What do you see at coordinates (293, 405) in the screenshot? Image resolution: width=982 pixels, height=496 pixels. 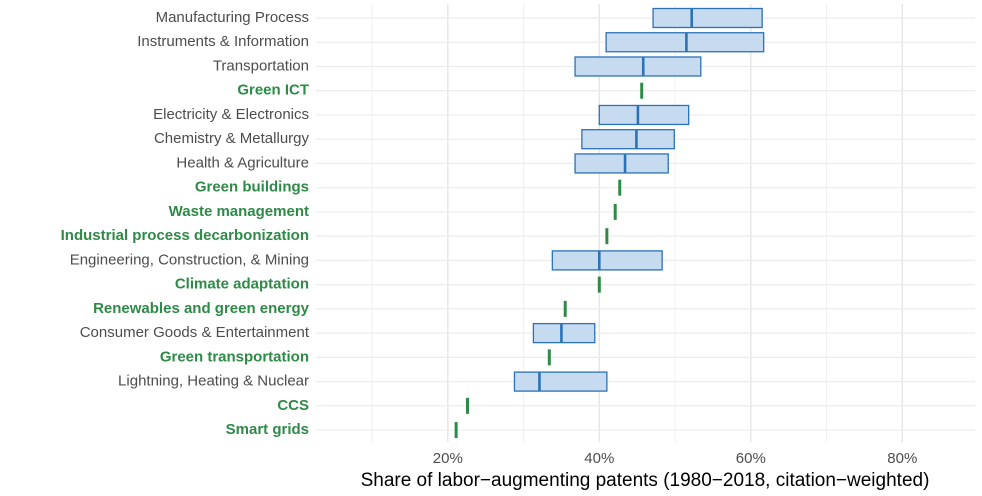 I see `category-label: CCS` at bounding box center [293, 405].